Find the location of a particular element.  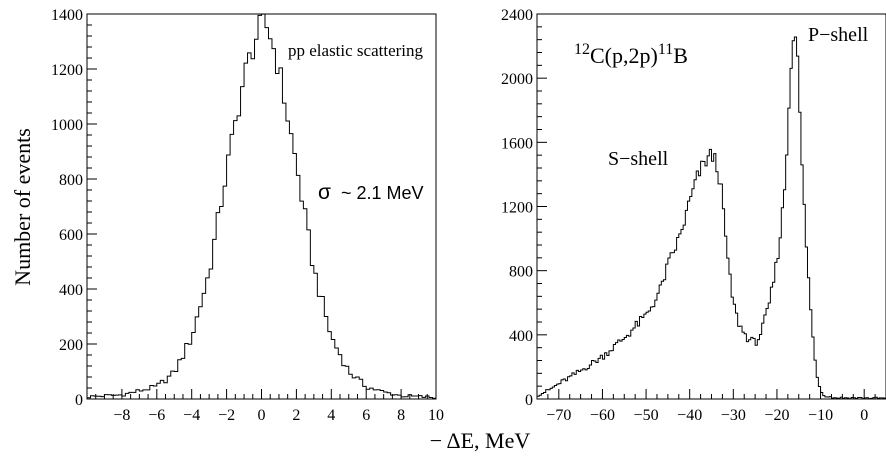

x-tick-label: −8 is located at coordinates (121, 415).